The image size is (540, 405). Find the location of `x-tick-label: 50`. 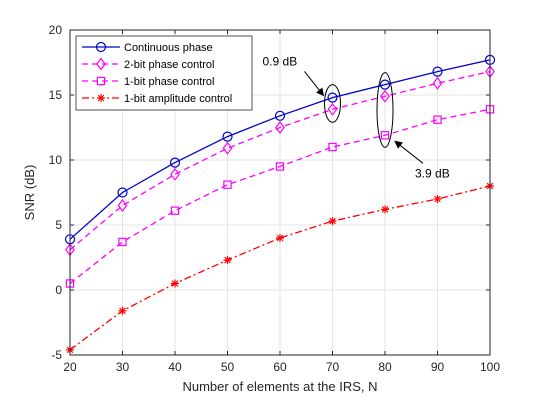

x-tick-label: 50 is located at coordinates (228, 367).